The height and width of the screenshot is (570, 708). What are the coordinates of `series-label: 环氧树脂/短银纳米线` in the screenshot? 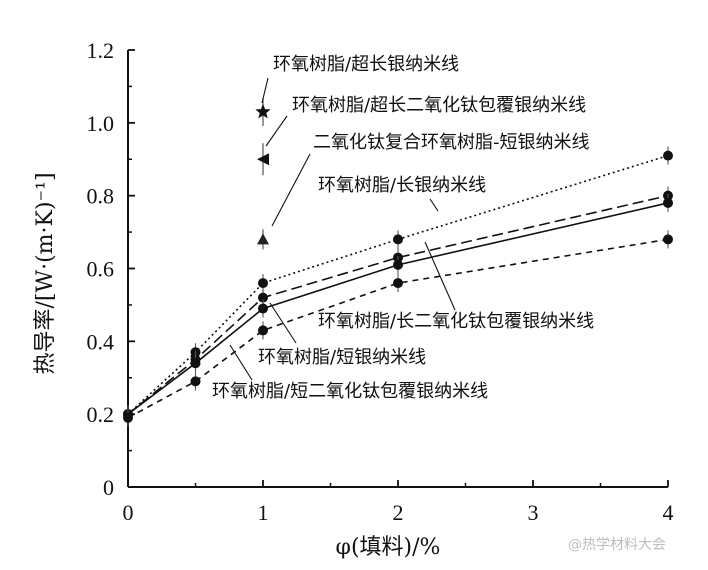 It's located at (342, 357).